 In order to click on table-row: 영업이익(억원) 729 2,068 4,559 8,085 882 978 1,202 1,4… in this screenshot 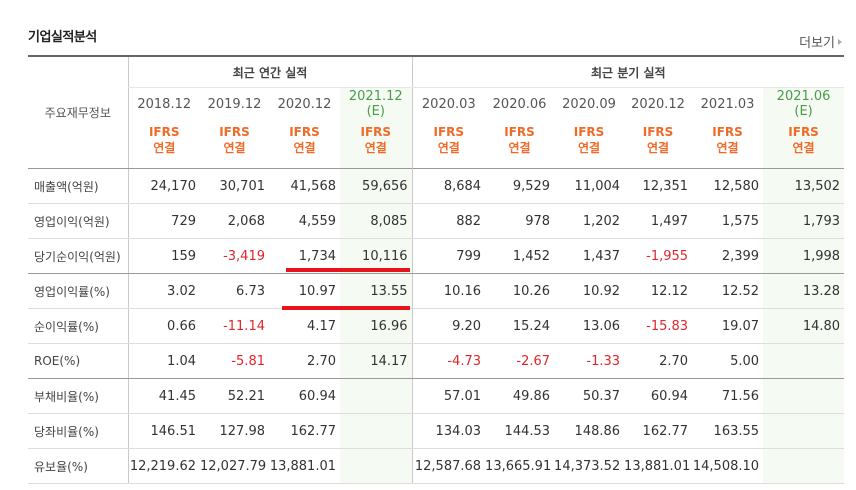, I will do `click(436, 221)`.